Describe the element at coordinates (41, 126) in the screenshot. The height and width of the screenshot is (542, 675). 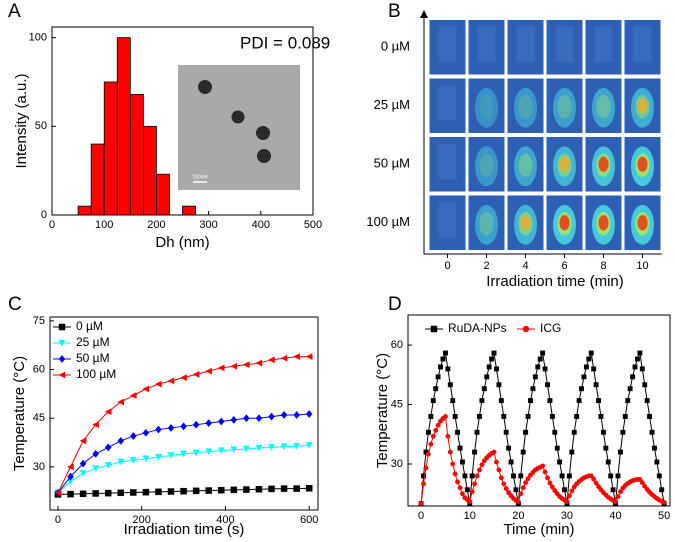
I see `y-tick-label: 50` at that location.